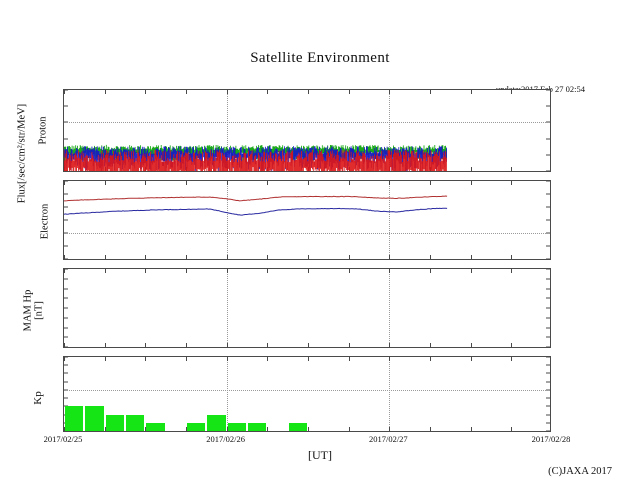 Image resolution: width=640 pixels, height=496 pixels. I want to click on mam-hp-axis-label-line1: MAM Hp, so click(28, 310).